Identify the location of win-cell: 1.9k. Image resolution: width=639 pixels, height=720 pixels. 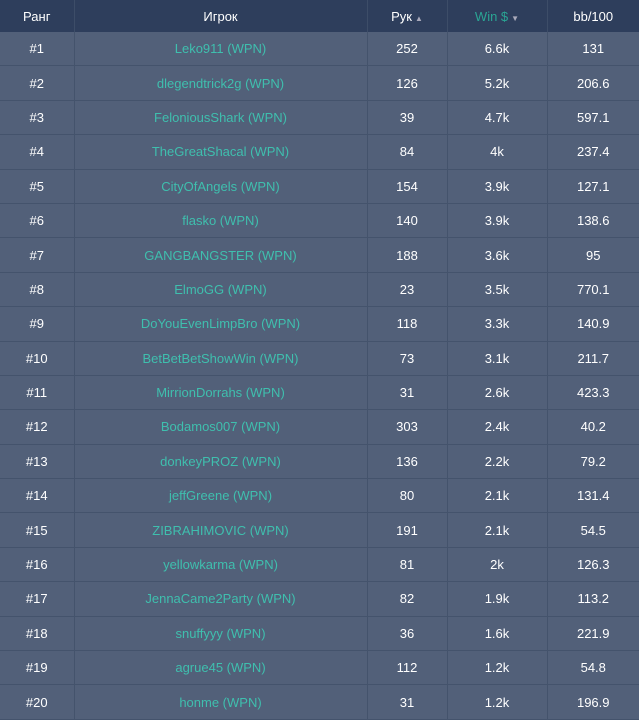
(497, 599).